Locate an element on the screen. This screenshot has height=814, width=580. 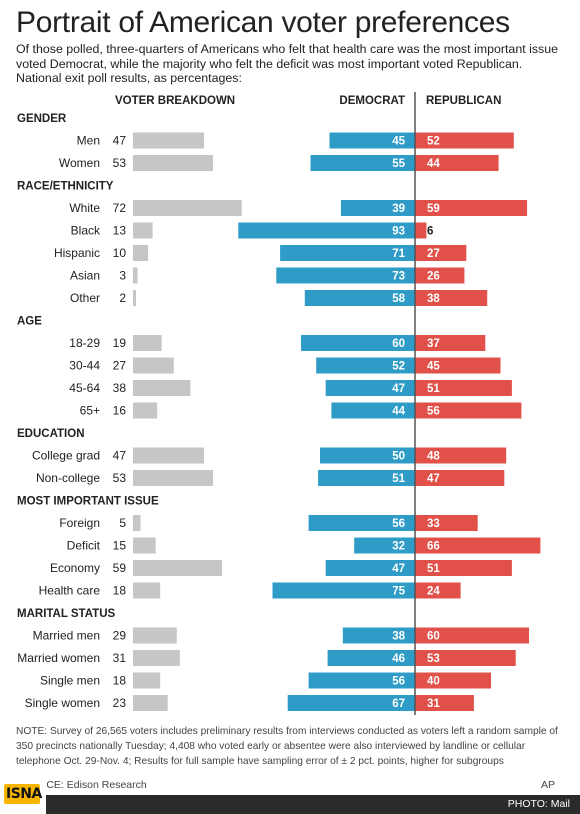
democrat-value: 32 is located at coordinates (398, 547).